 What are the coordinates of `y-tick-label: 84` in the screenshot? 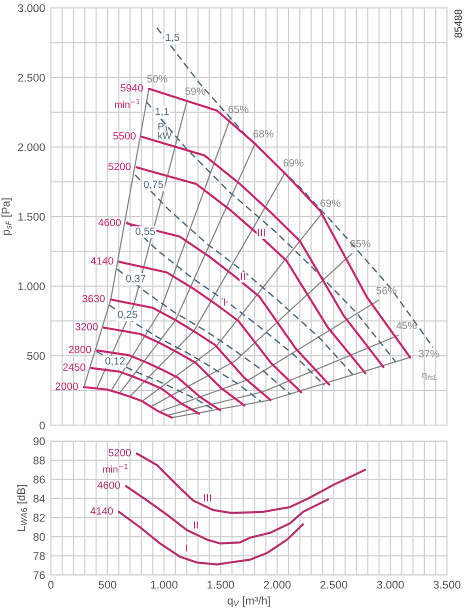 It's located at (39, 498).